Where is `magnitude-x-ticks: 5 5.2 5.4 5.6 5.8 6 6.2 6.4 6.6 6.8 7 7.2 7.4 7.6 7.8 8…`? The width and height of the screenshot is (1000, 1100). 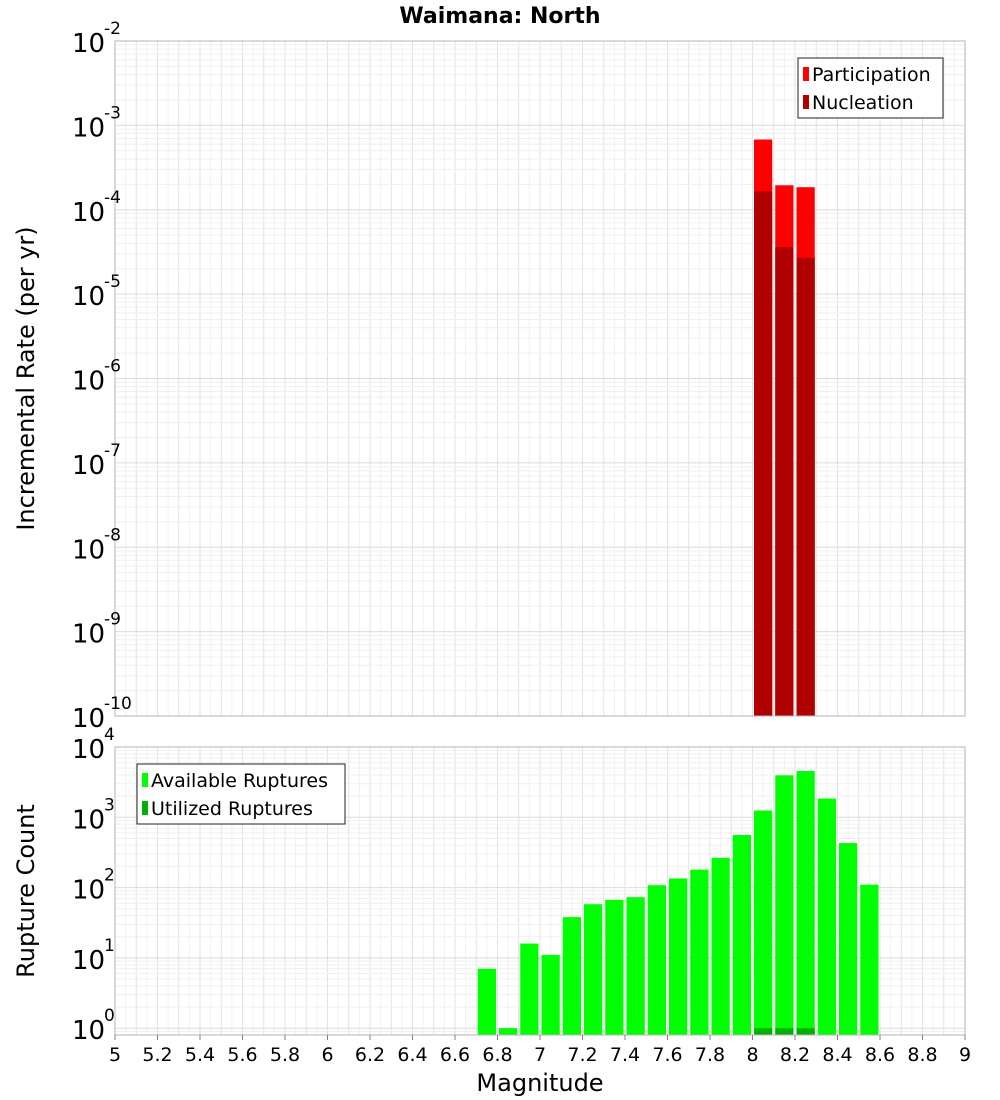 magnitude-x-ticks: 5 5.2 5.4 5.6 5.8 6 6.2 6.4 6.6 6.8 7 7.2 7.4 7.6 7.8 8… is located at coordinates (540, 1050).